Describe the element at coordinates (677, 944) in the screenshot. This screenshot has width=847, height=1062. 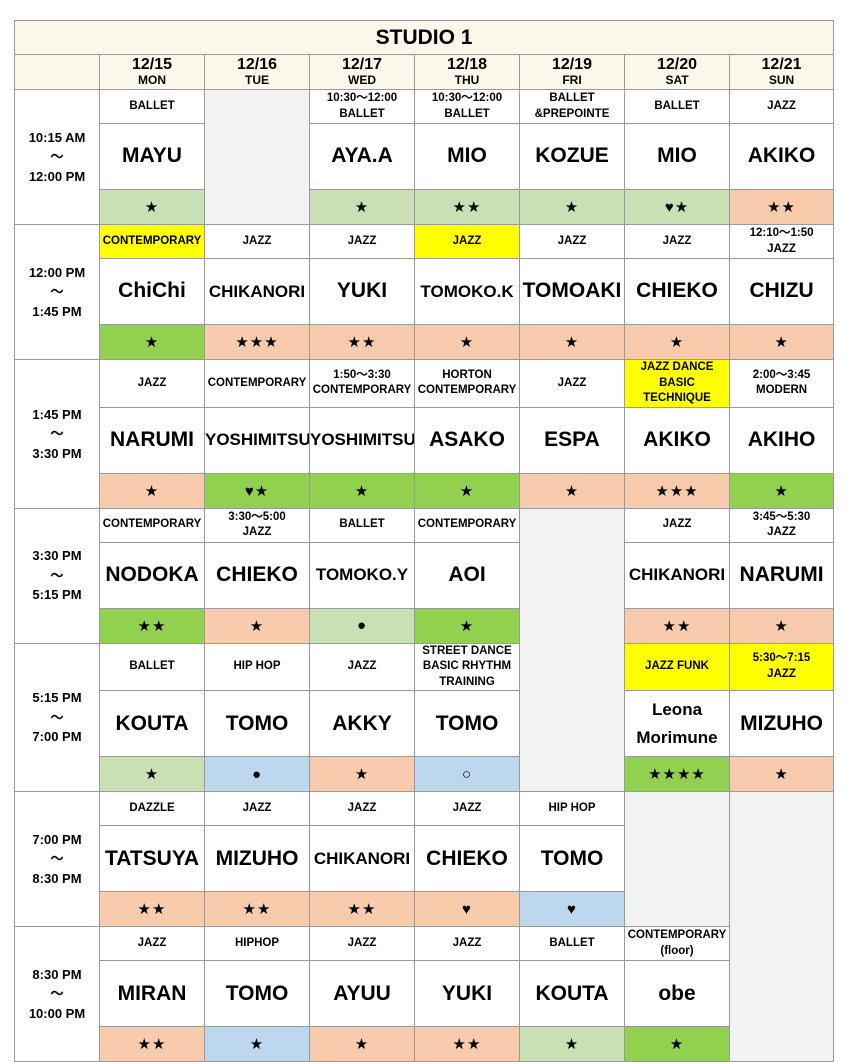
I see `class-genre: CONTEMPORARY (floor)` at that location.